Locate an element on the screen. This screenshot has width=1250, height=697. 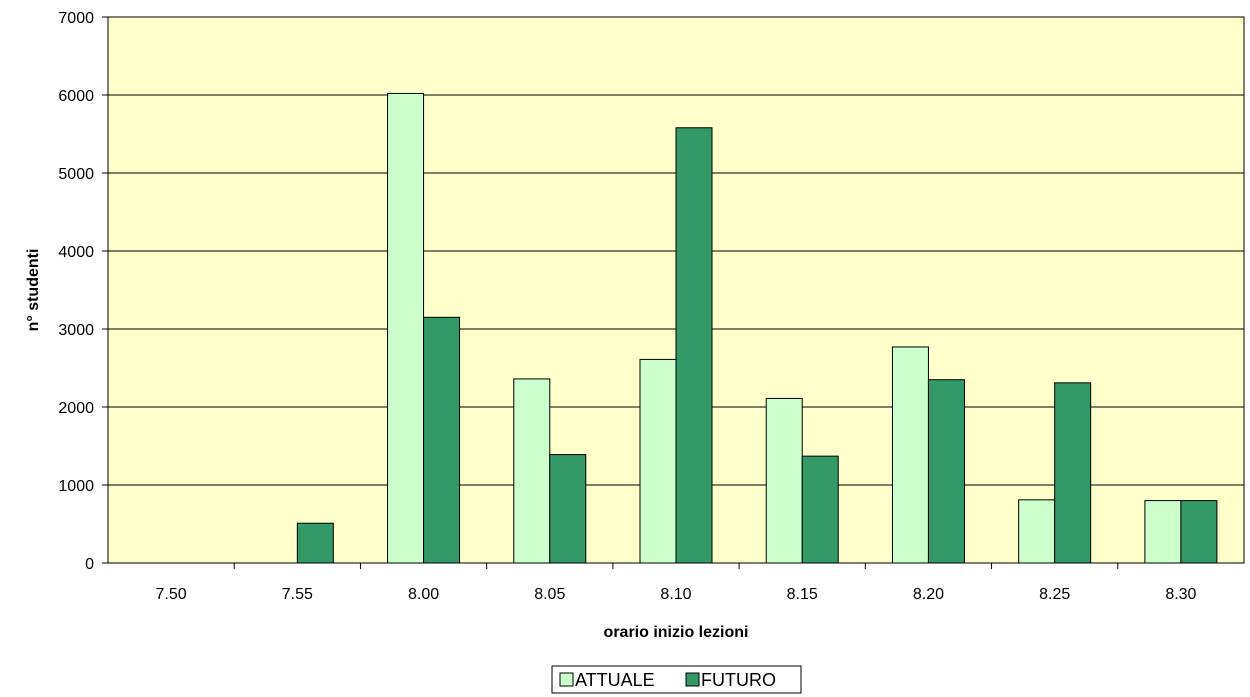
bar-attuale-8.20 is located at coordinates (910, 455).